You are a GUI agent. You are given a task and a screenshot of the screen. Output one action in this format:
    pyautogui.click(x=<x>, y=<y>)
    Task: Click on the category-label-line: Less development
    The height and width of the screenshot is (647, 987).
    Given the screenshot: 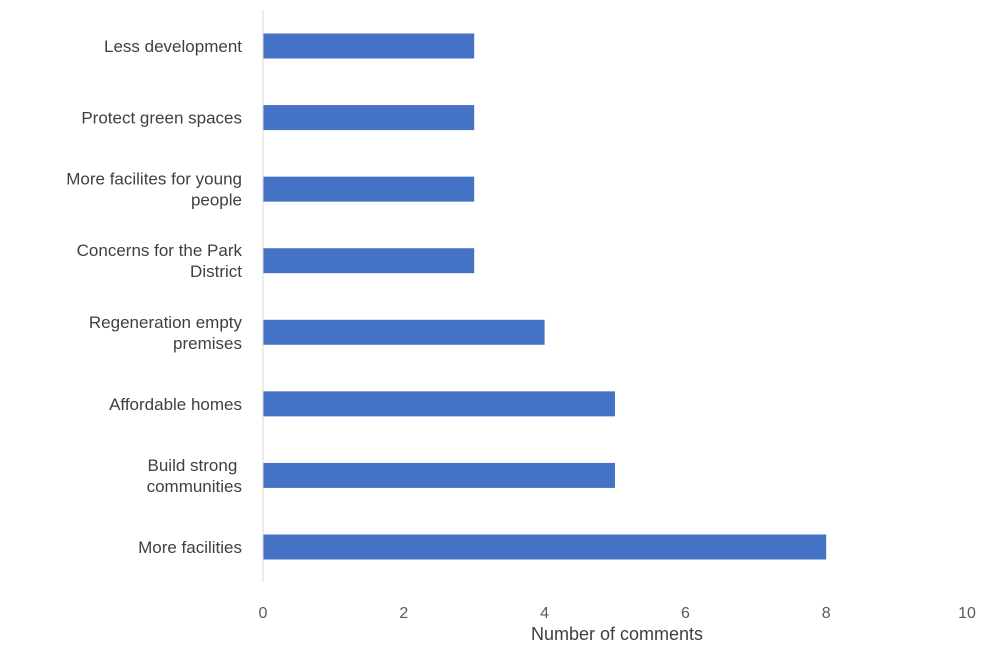 What is the action you would take?
    pyautogui.click(x=173, y=46)
    